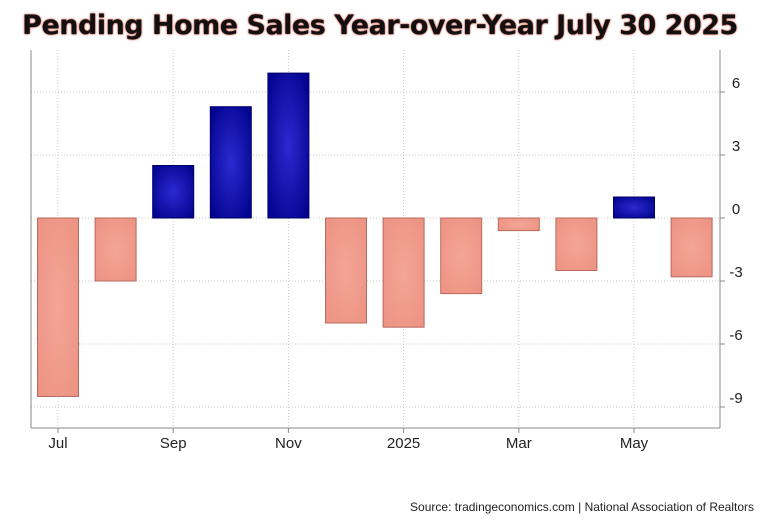 Image resolution: width=768 pixels, height=524 pixels. I want to click on x-tick-label: Jul, so click(57, 443).